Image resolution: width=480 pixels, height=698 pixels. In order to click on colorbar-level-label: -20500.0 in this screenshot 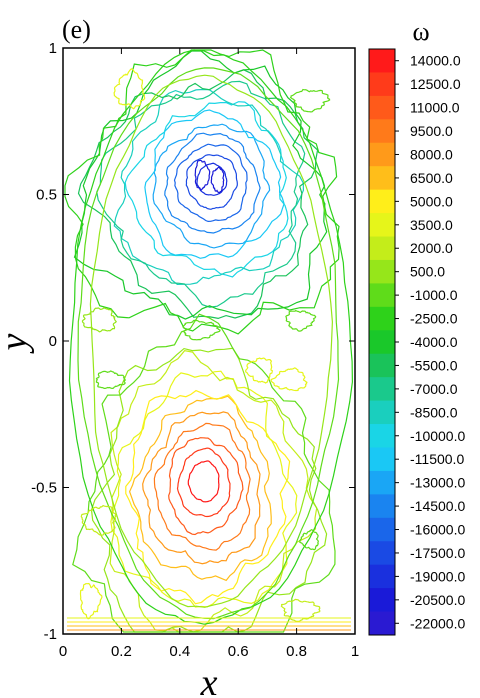, I will do `click(437, 600)`.